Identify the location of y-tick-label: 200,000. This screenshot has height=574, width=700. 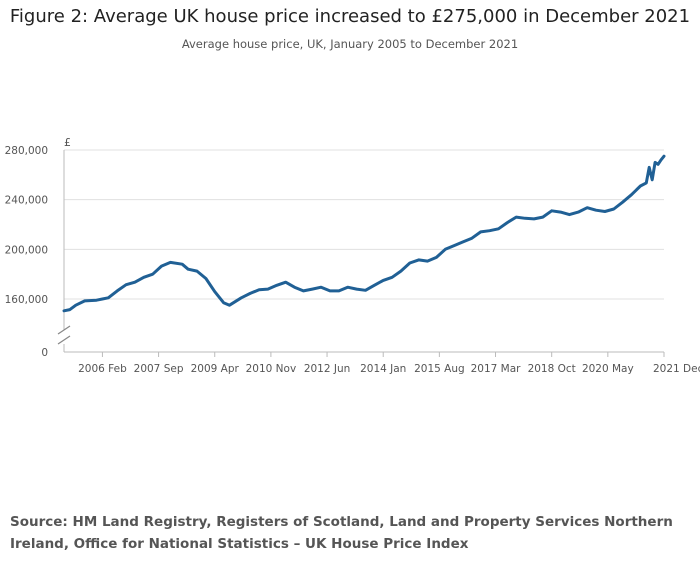
(26, 250).